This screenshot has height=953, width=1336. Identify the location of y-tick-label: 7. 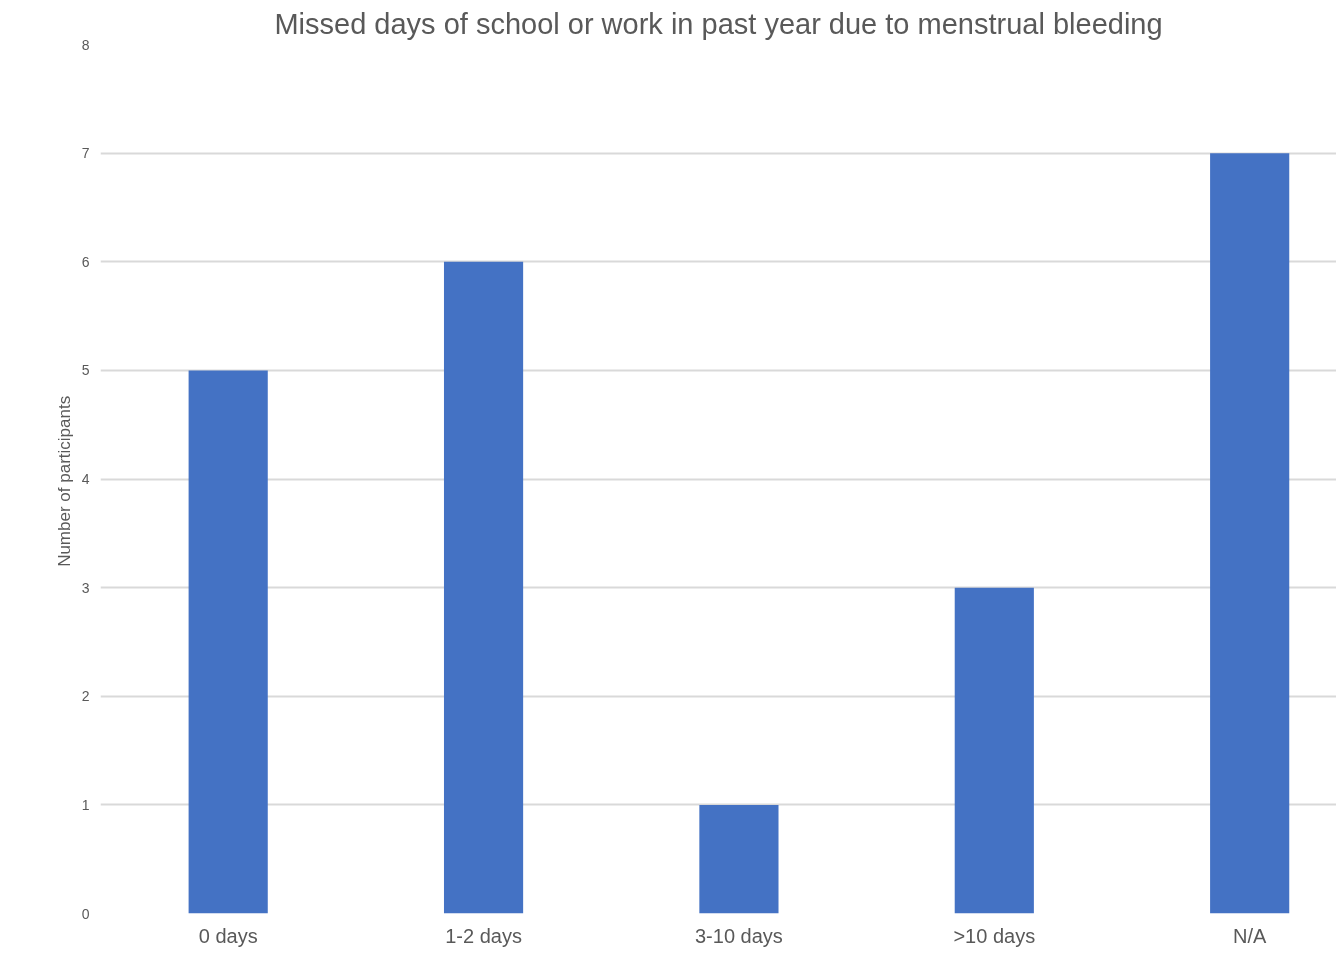
(85, 153).